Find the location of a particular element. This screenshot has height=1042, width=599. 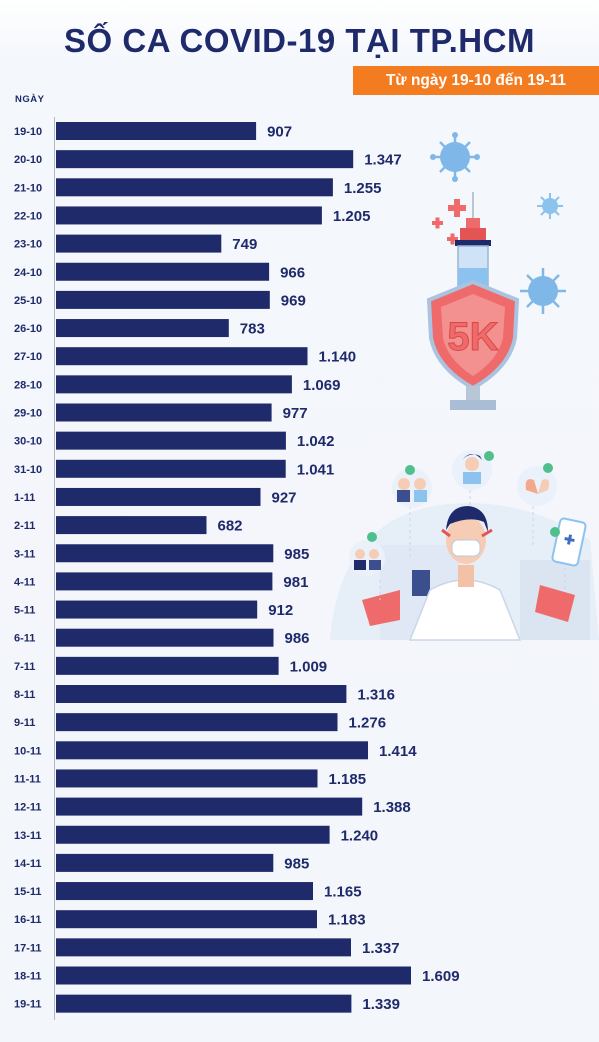

data-label-5-11: 912 is located at coordinates (280, 610).